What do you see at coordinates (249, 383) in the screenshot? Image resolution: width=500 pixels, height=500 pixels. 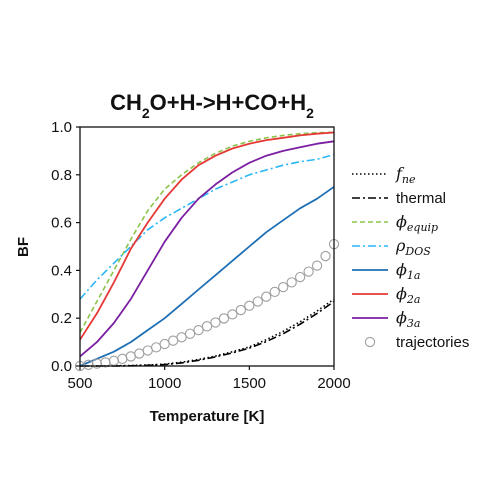 I see `x-tick-label: 1500` at bounding box center [249, 383].